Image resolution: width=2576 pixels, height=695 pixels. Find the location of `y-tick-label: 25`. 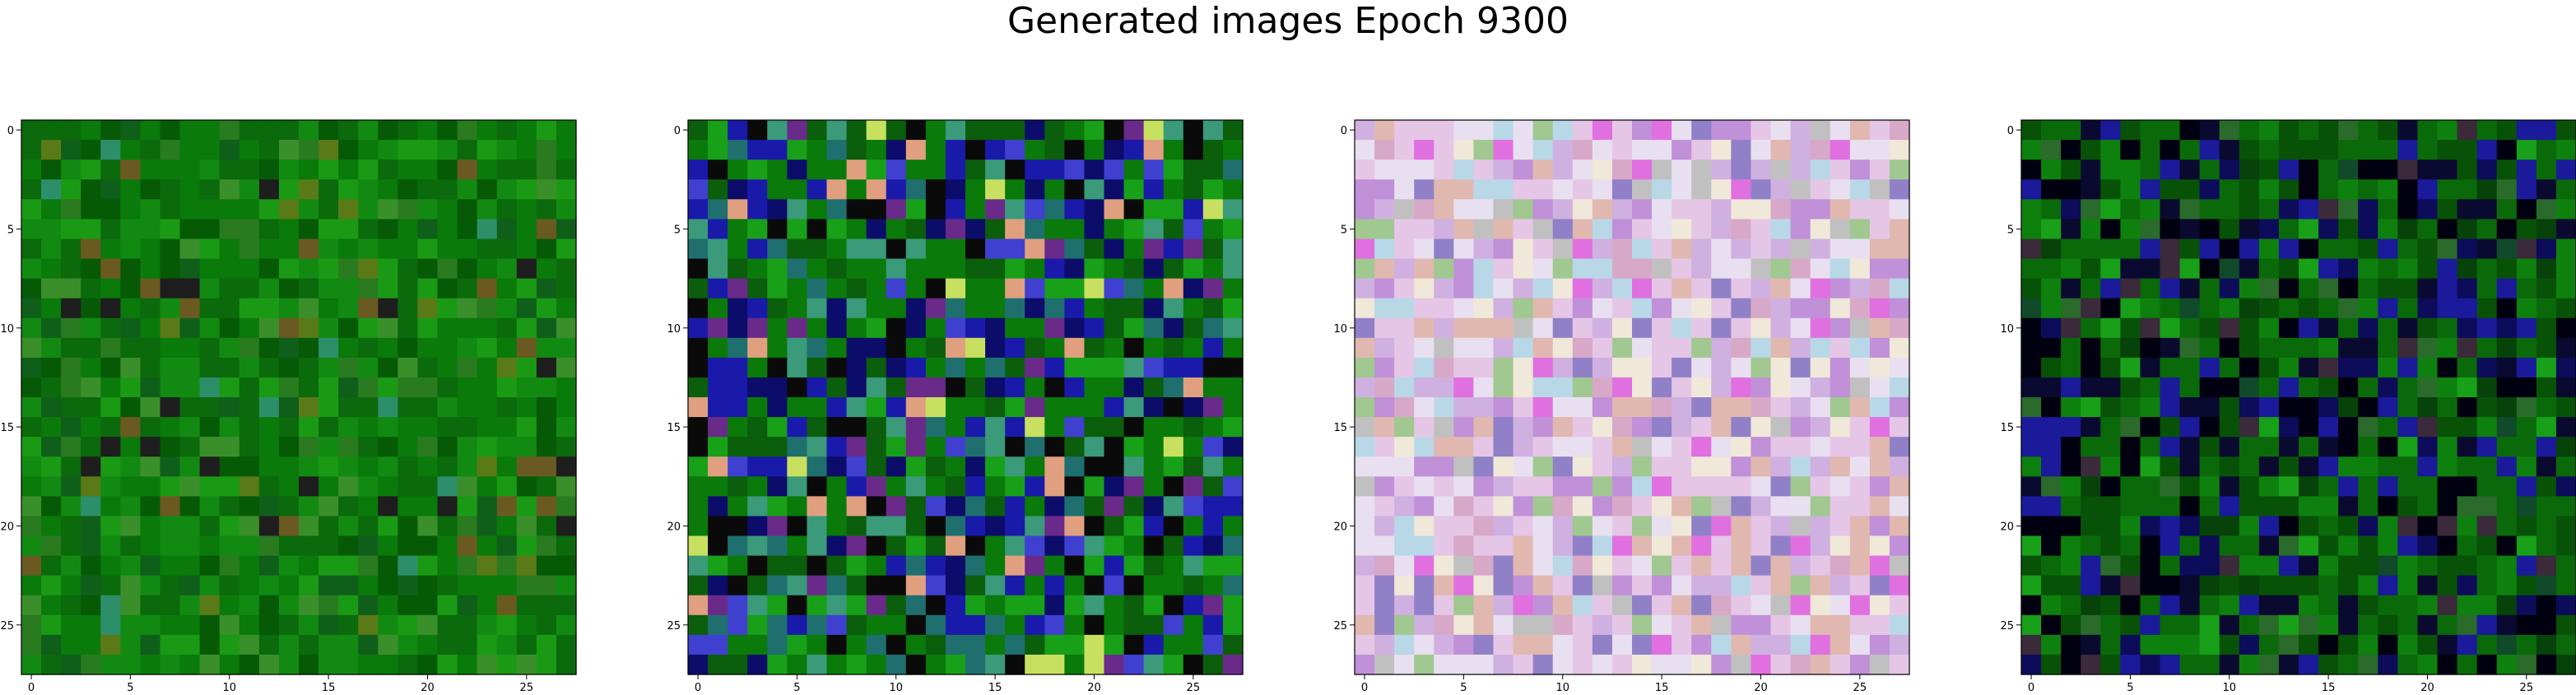

y-tick-label: 25 is located at coordinates (674, 626).